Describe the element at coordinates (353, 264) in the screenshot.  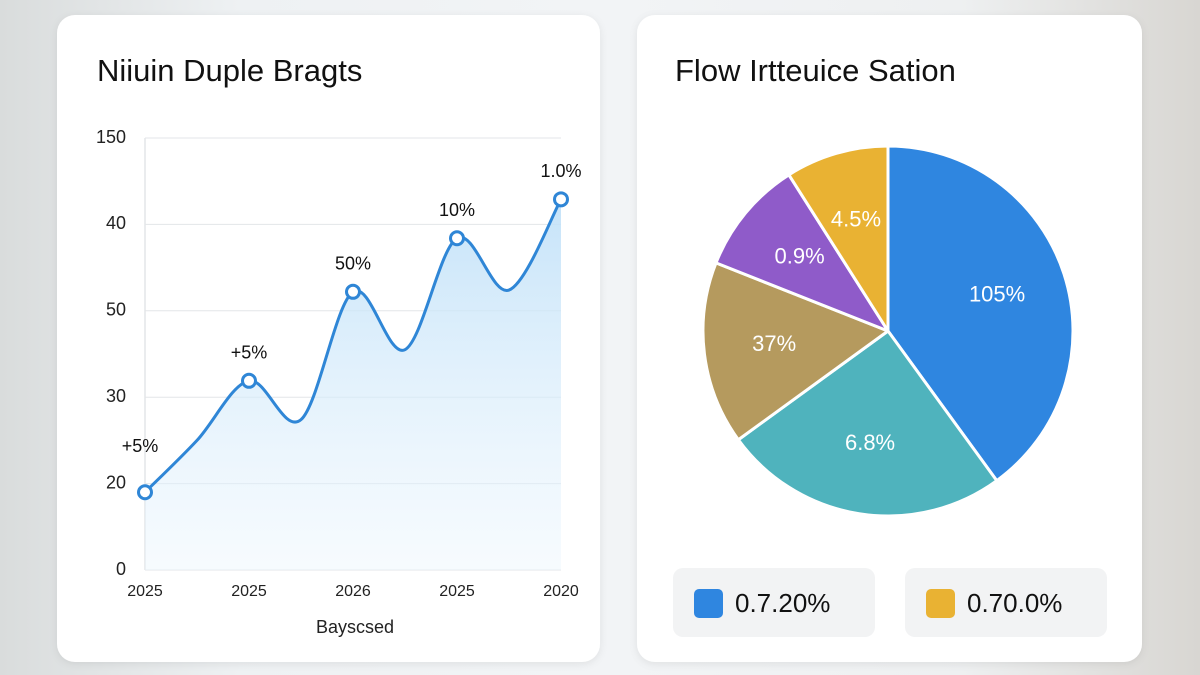
I see `point-label: 50%` at that location.